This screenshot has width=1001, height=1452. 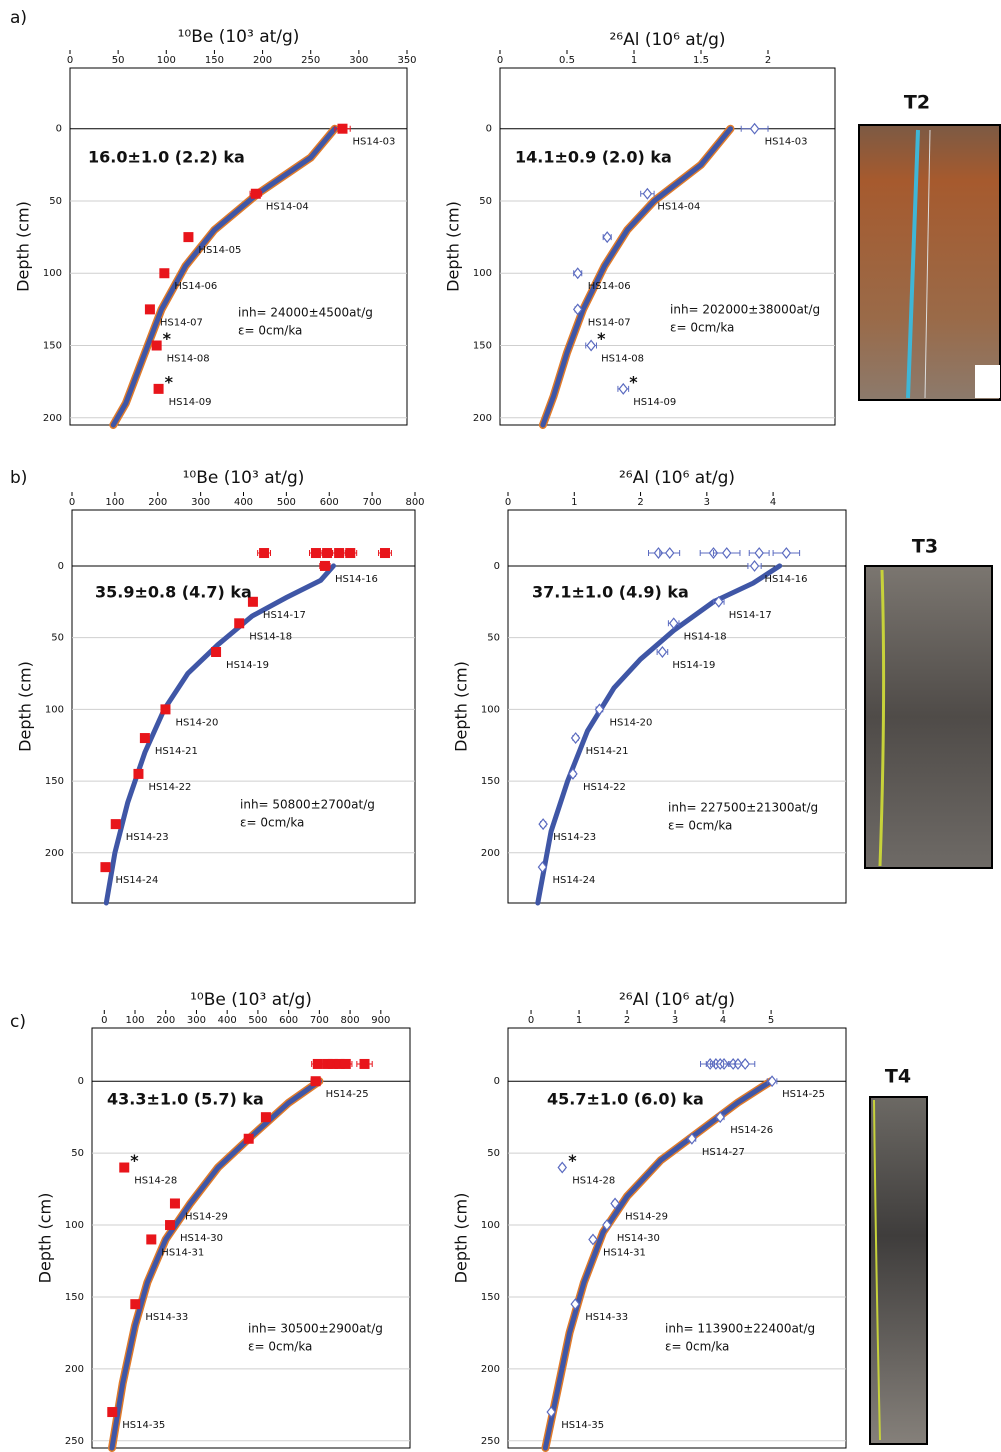 I want to click on inheritance-label: inh= 227500±21300at/g, so click(x=743, y=808).